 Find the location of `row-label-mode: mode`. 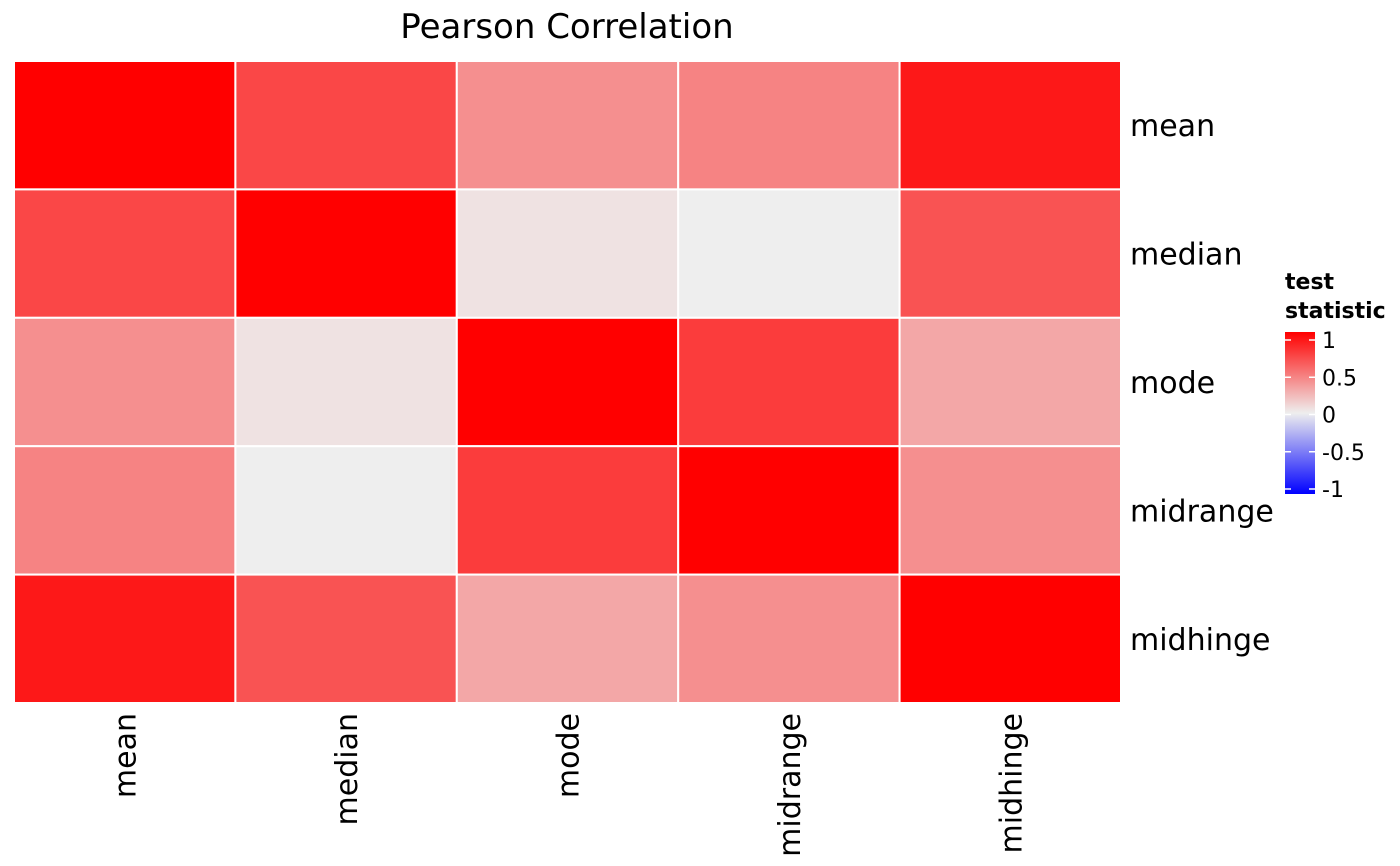

row-label-mode: mode is located at coordinates (1172, 383).